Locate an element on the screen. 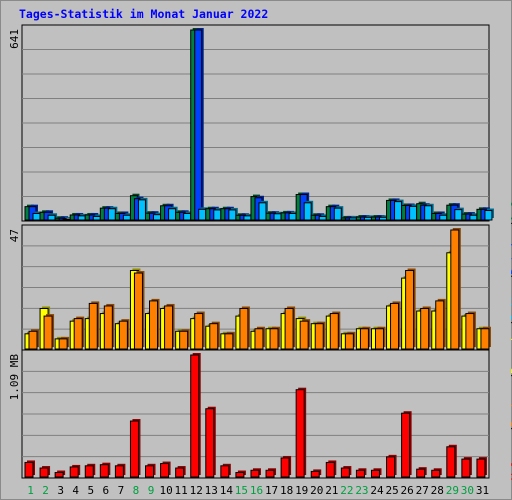 This screenshot has width=512, height=500. x-tick-label-day-2: 2 is located at coordinates (45, 490).